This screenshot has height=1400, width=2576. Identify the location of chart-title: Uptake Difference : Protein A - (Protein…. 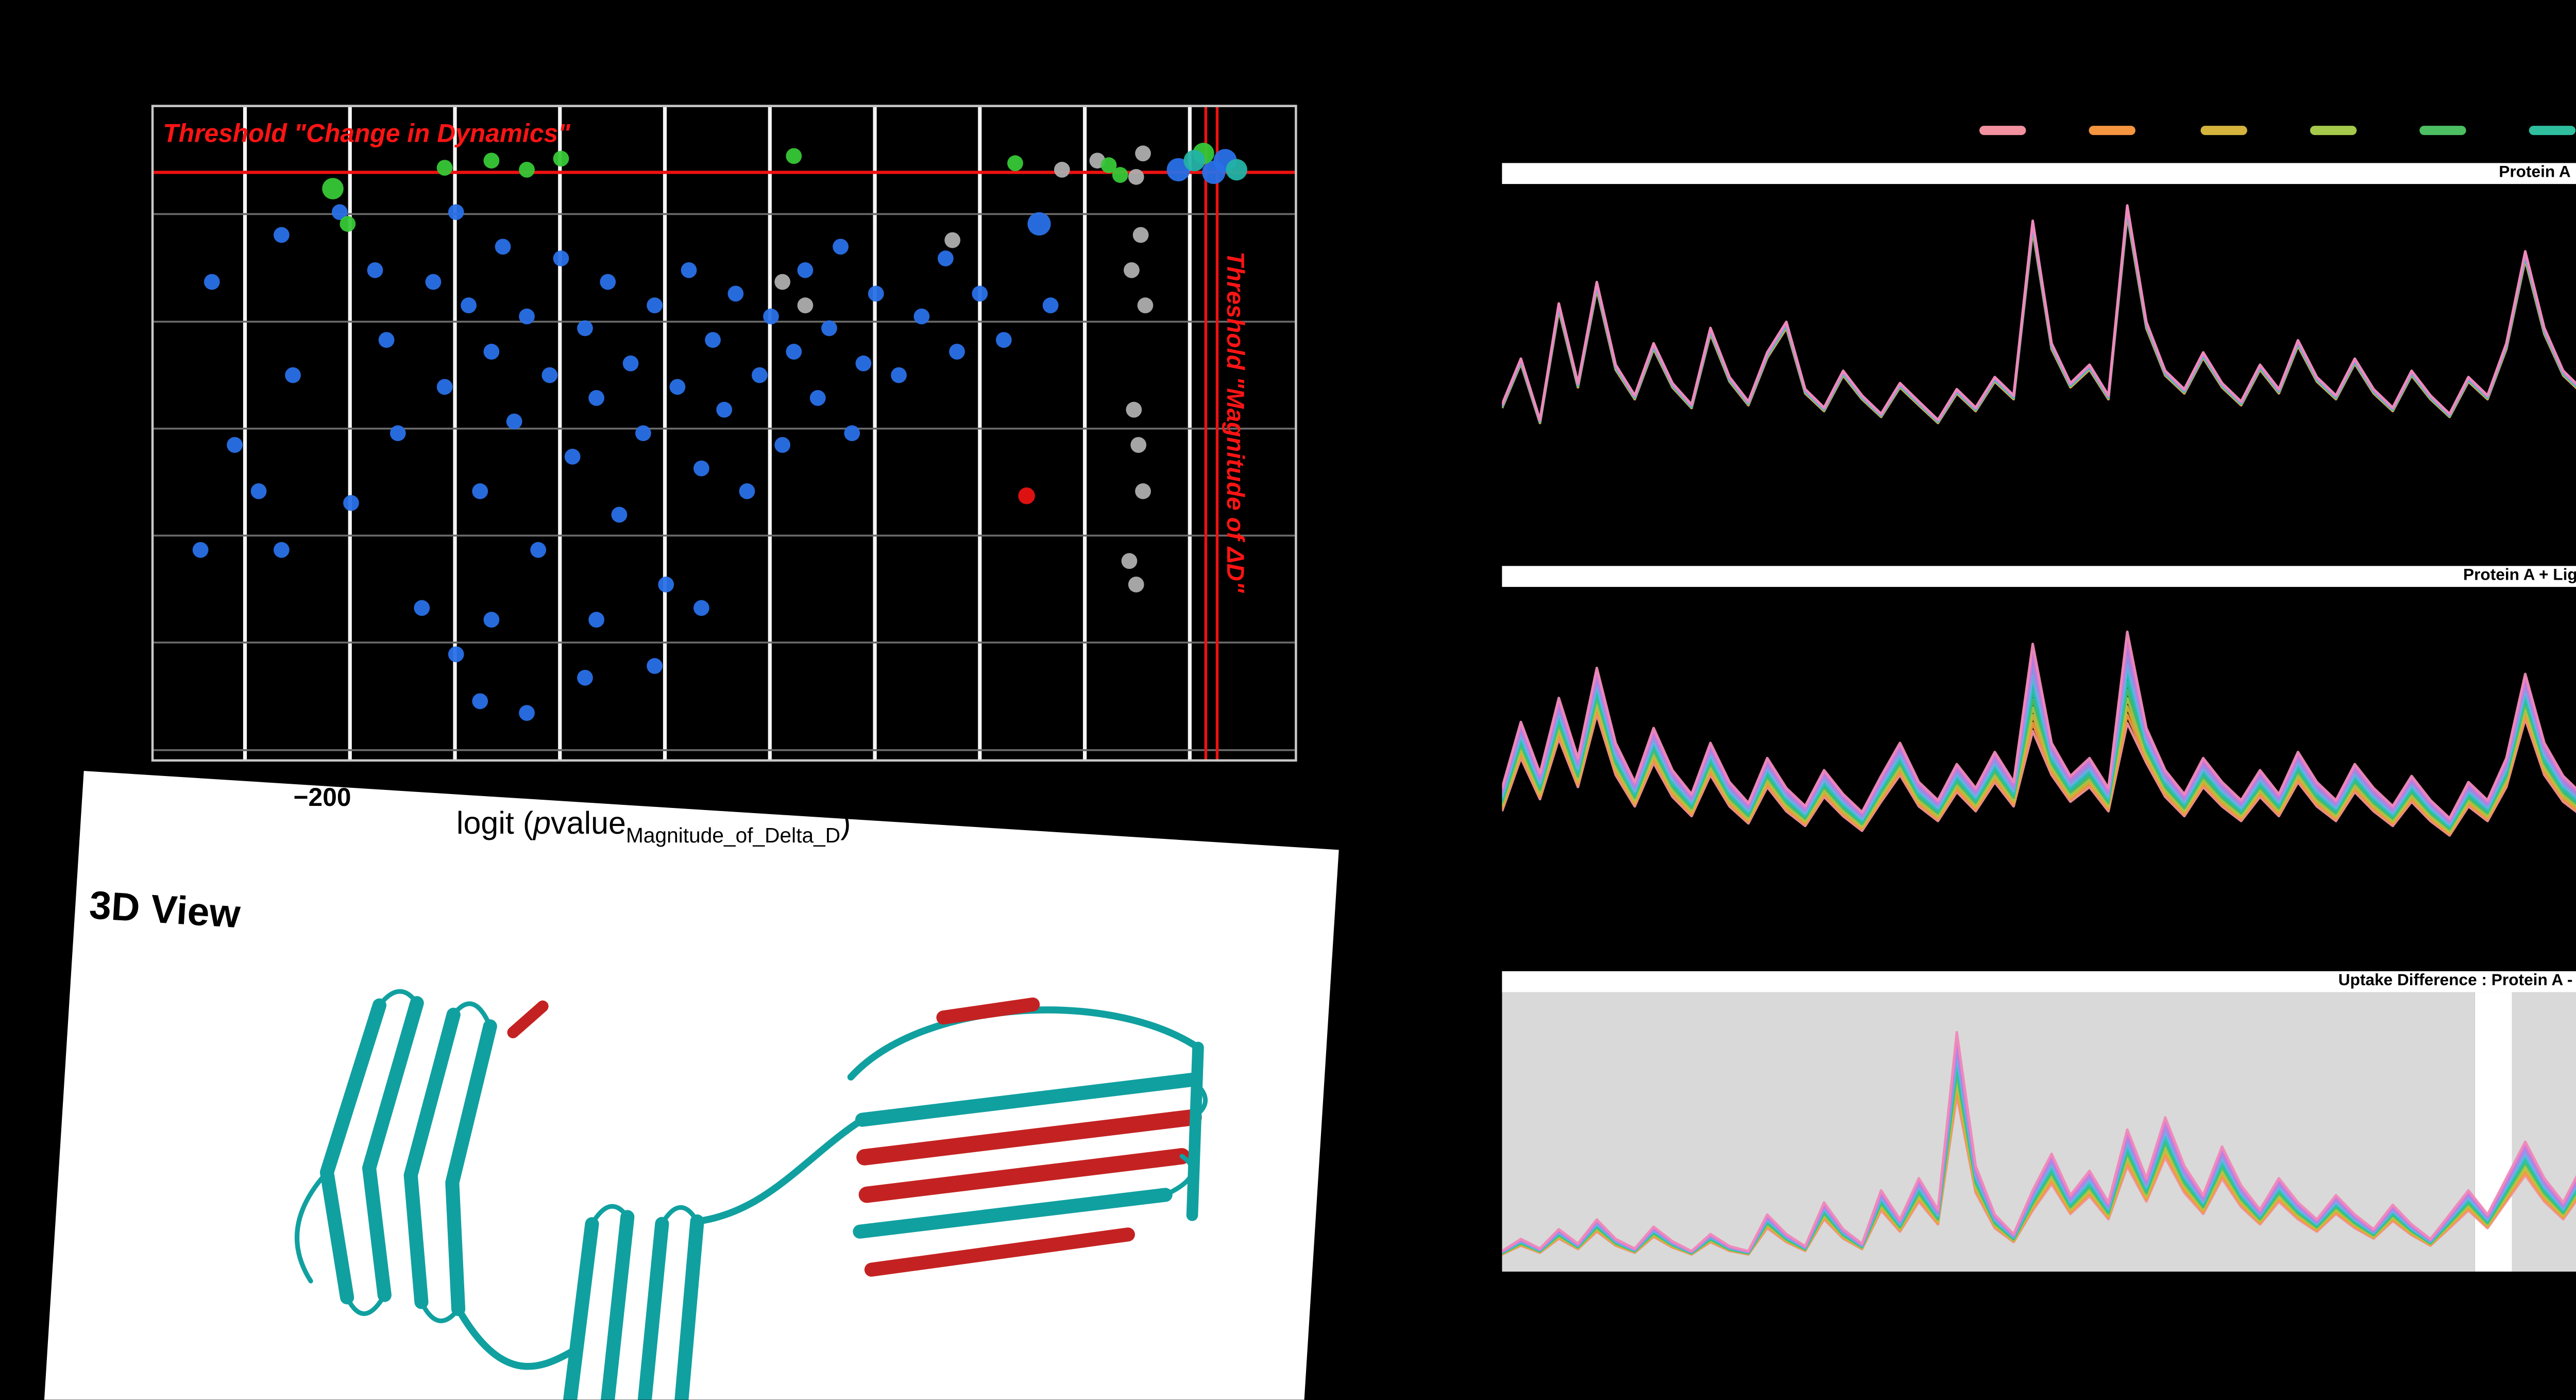
(2457, 981).